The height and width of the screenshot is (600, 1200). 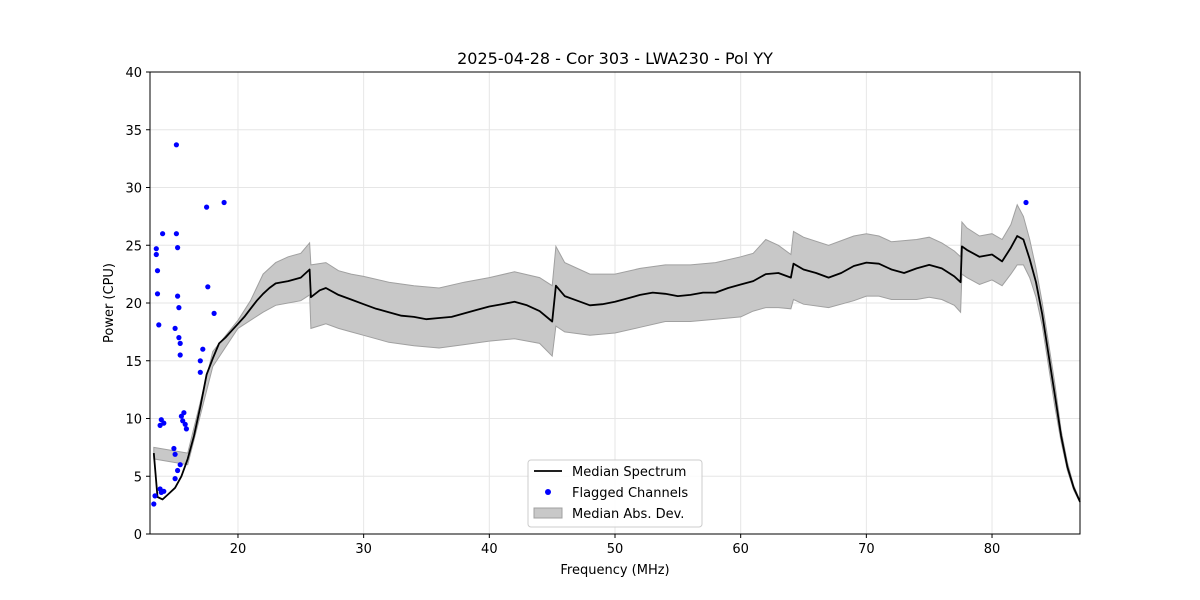 What do you see at coordinates (363, 549) in the screenshot?
I see `x-tick-label: 30` at bounding box center [363, 549].